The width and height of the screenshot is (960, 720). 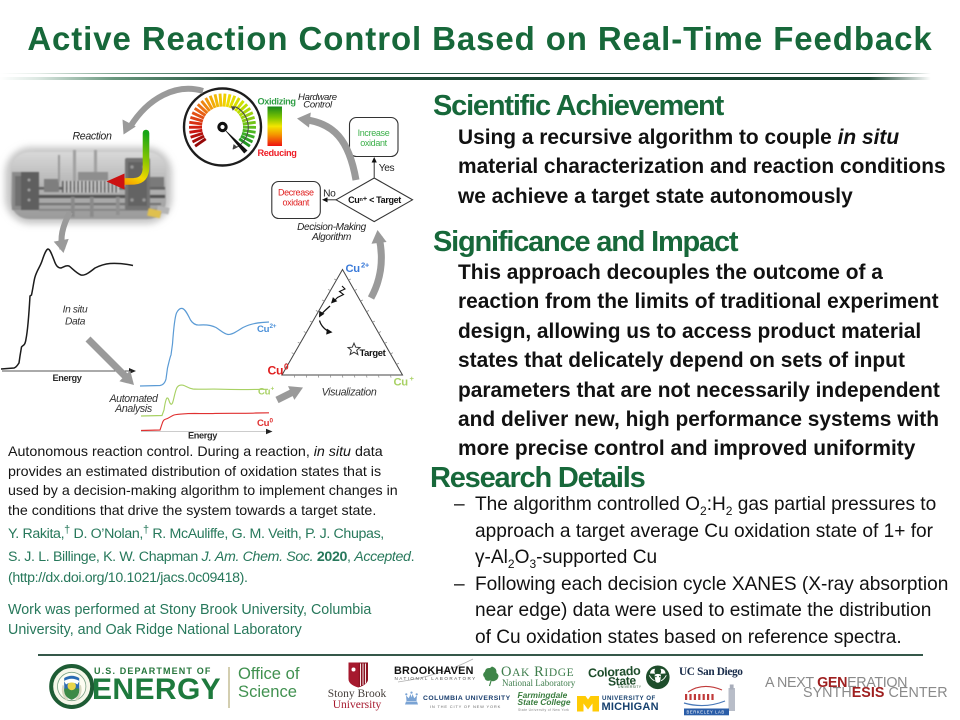 I want to click on svg-text: BERKELEY LAB, so click(x=706, y=712).